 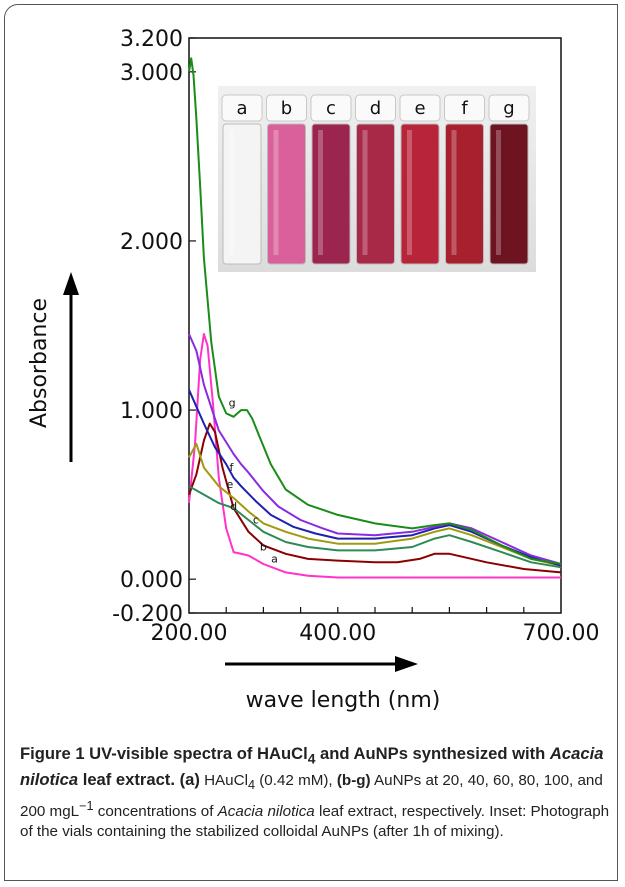 I want to click on y-tick-label: 1.000, so click(x=151, y=411).